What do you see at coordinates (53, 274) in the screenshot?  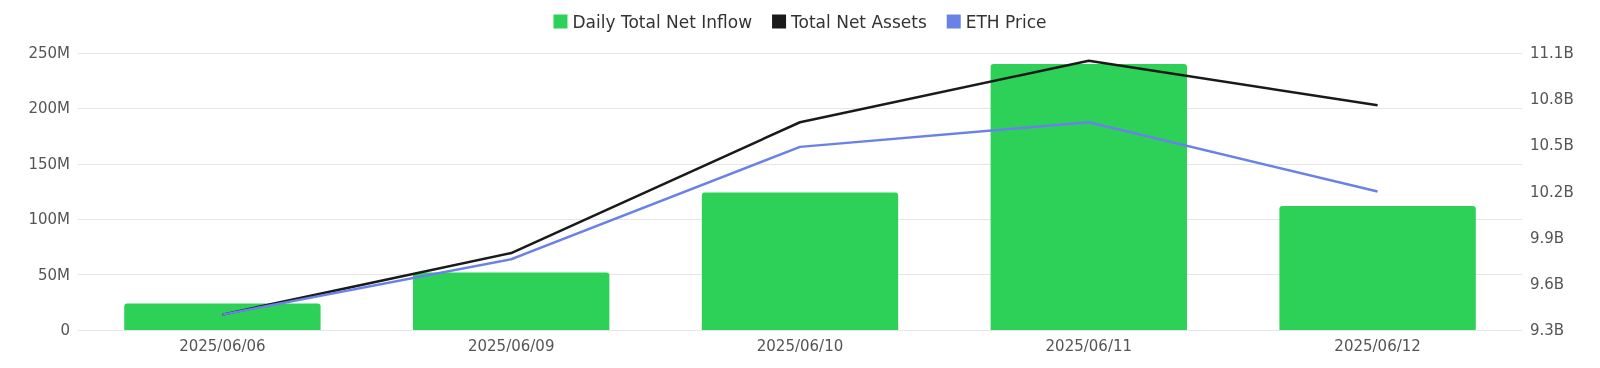 I see `y-tick-label: 50M` at bounding box center [53, 274].